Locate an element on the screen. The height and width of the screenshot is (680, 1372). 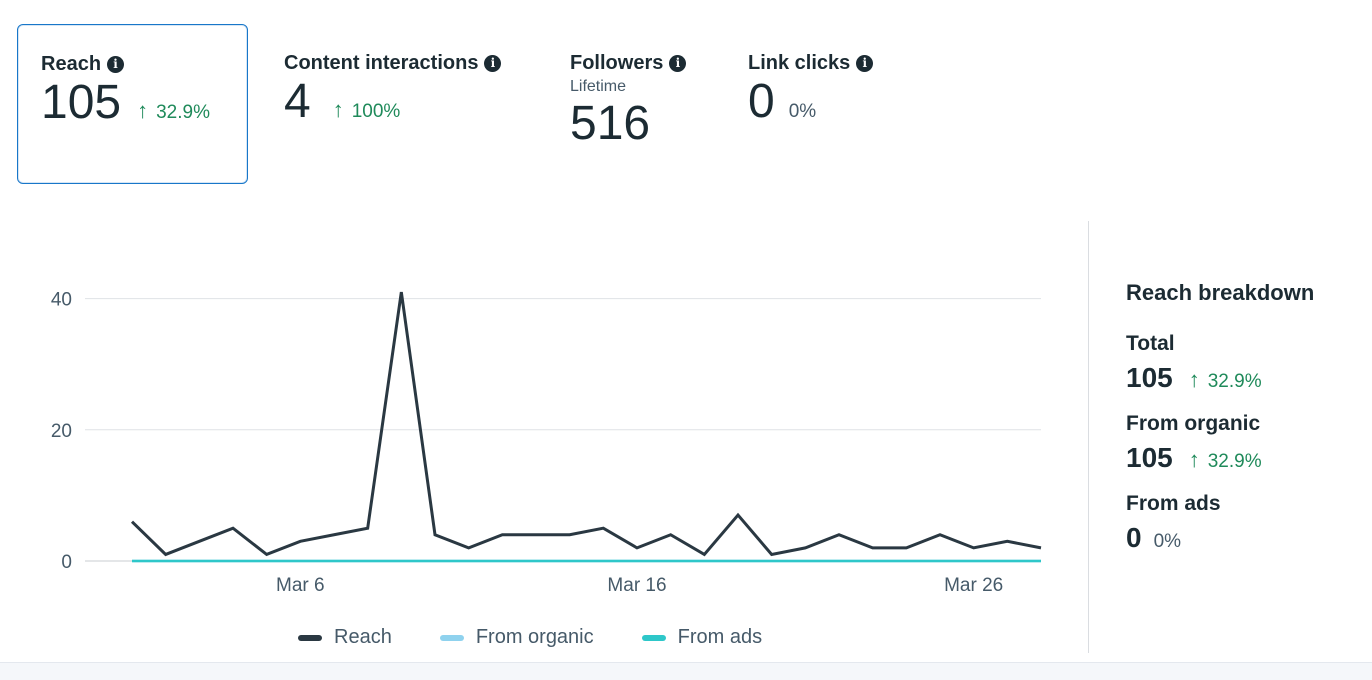
metric-card-reach: Reach i 105 ↑ 32.9% is located at coordinates (132, 104).